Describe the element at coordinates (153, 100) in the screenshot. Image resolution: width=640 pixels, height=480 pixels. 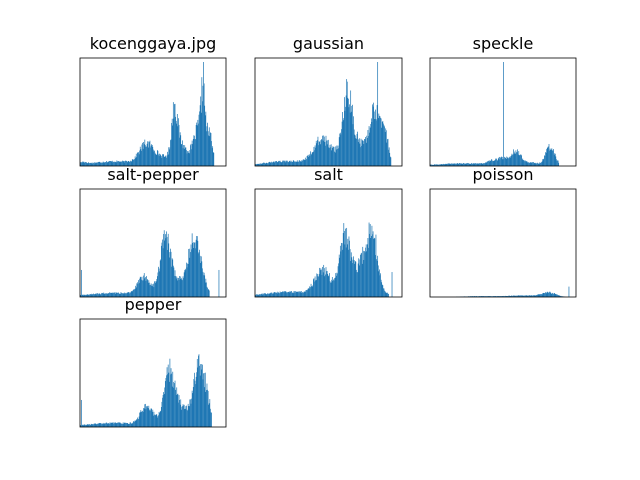
I see `histogram-panel: kocenggaya.jpg` at that location.